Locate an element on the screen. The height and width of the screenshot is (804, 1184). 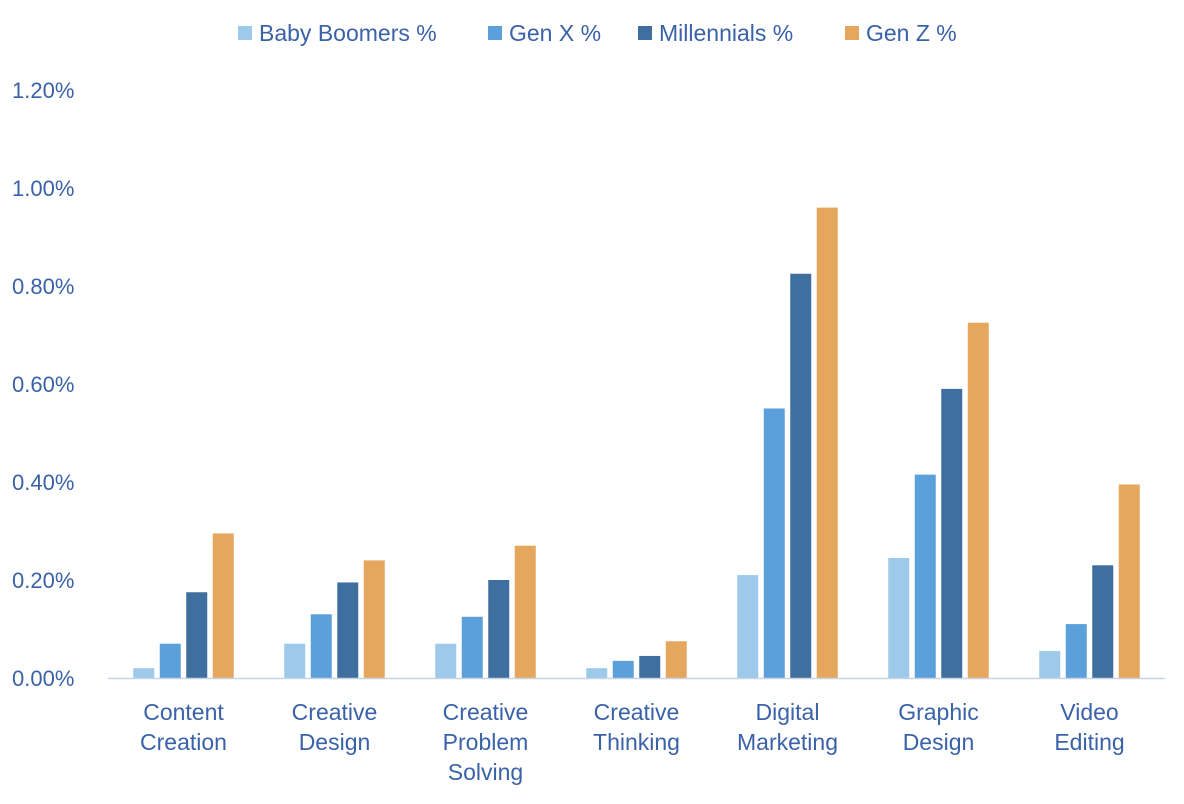
y-tick-label: 0.00% is located at coordinates (43, 678).